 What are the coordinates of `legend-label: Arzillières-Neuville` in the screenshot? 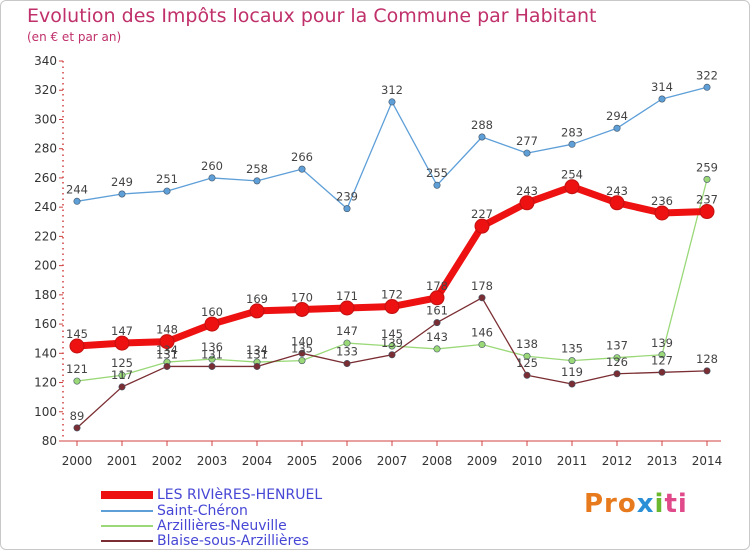 It's located at (222, 526).